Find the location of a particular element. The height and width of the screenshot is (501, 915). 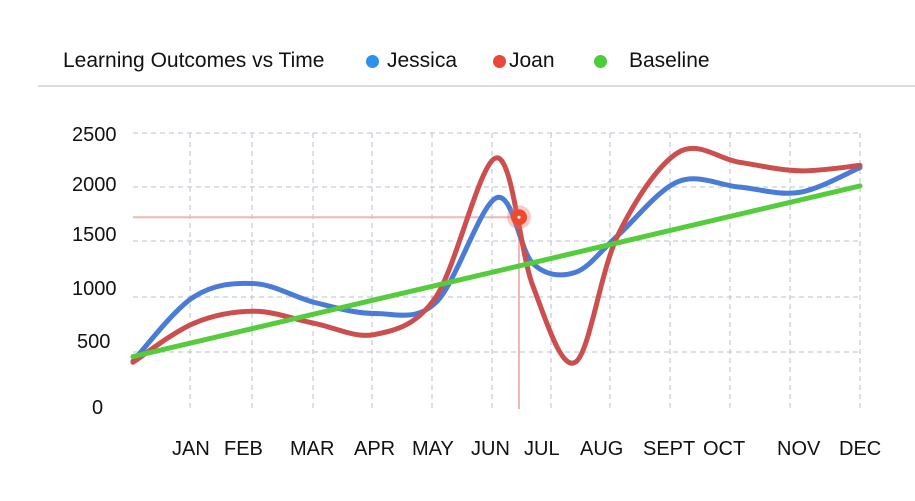

y-tick-label: 1500 is located at coordinates (94, 235).